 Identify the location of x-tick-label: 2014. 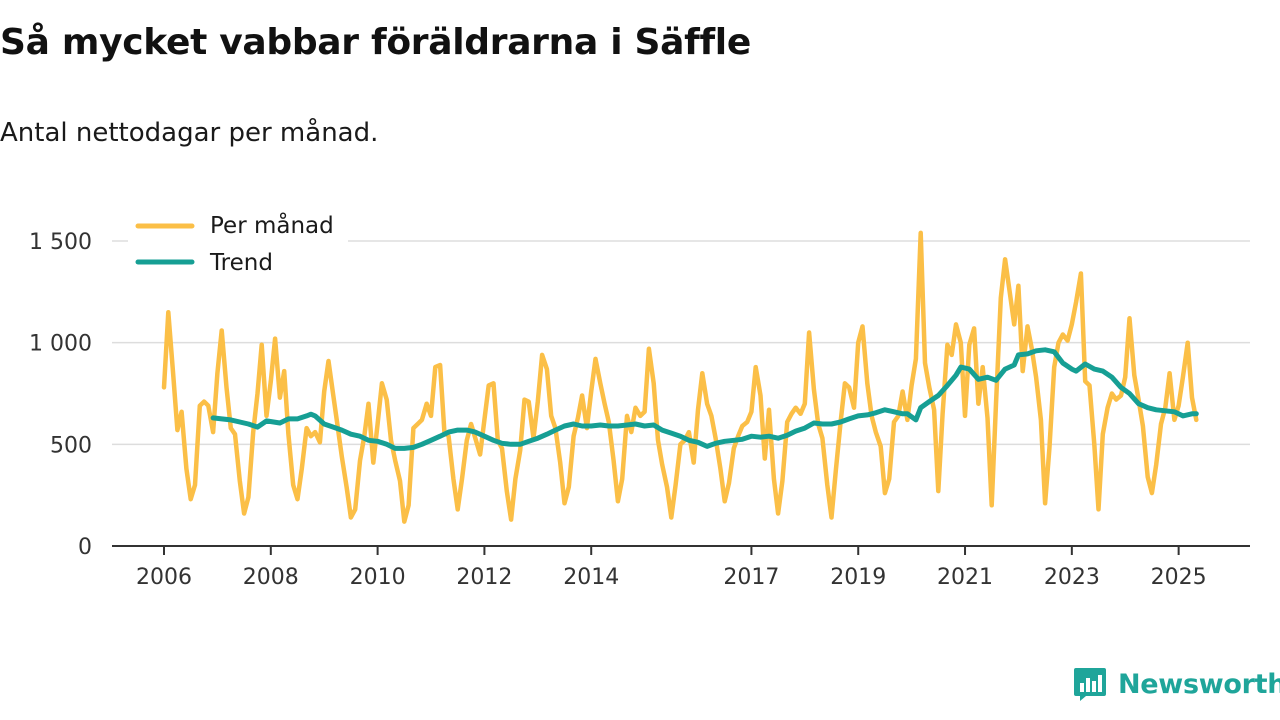
(591, 577).